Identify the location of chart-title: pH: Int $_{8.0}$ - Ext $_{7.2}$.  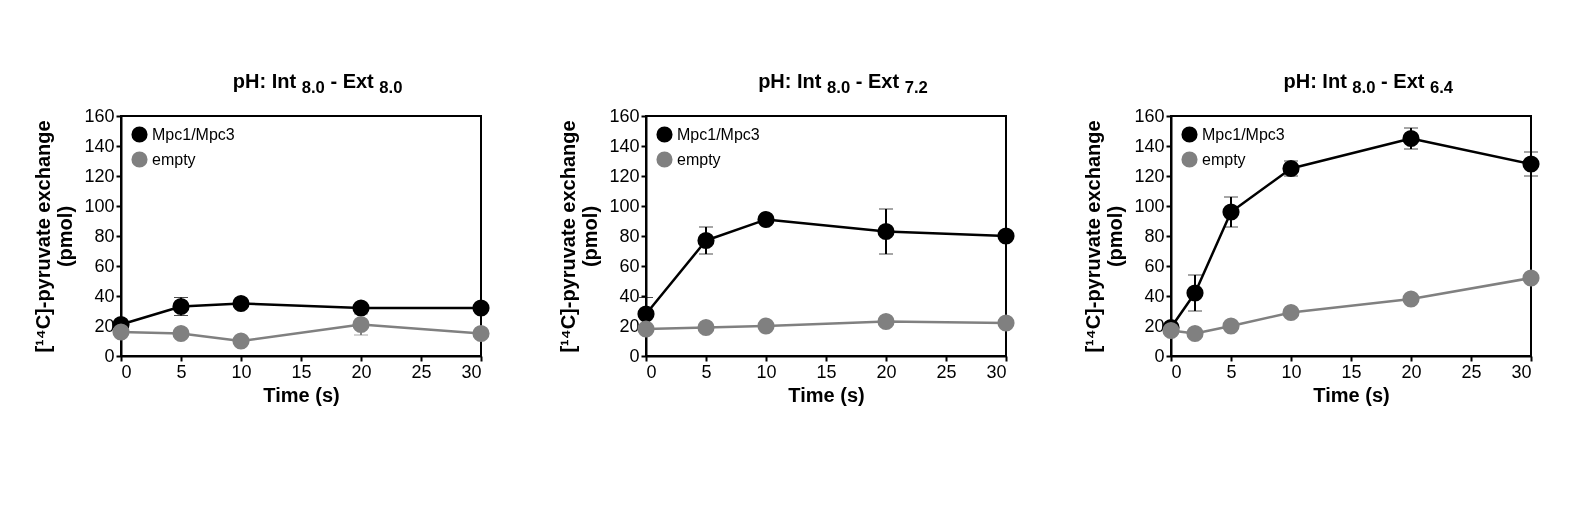
(843, 84).